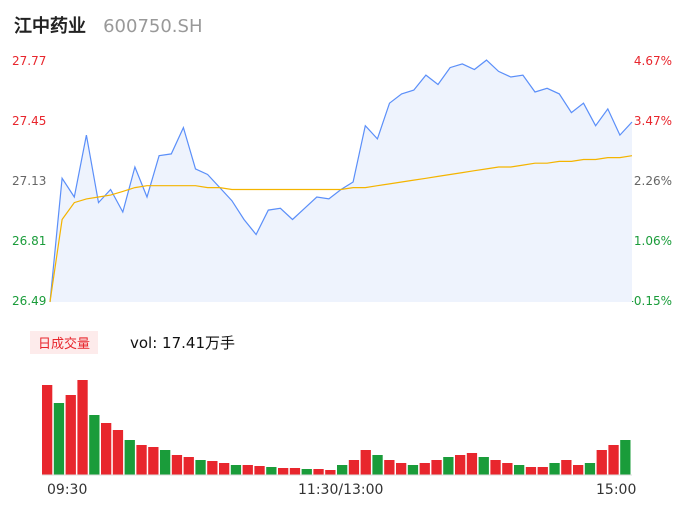  I want to click on time-label-close: 15:00, so click(616, 490).